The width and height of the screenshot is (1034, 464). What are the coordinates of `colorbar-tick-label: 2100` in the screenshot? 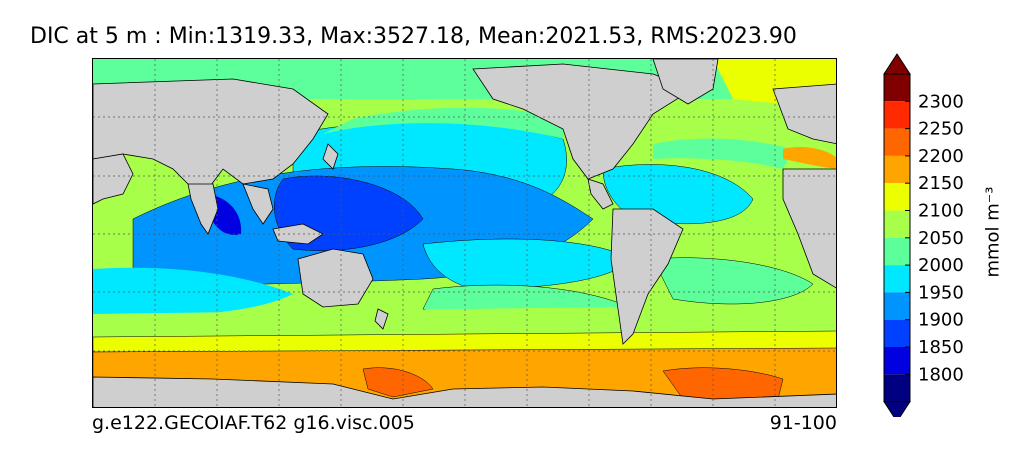 It's located at (941, 211).